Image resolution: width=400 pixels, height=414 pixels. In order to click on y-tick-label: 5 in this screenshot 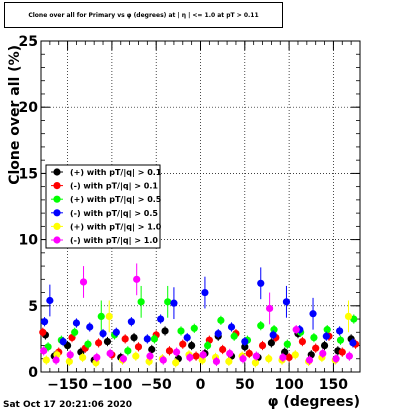, I will do `click(33, 307)`.